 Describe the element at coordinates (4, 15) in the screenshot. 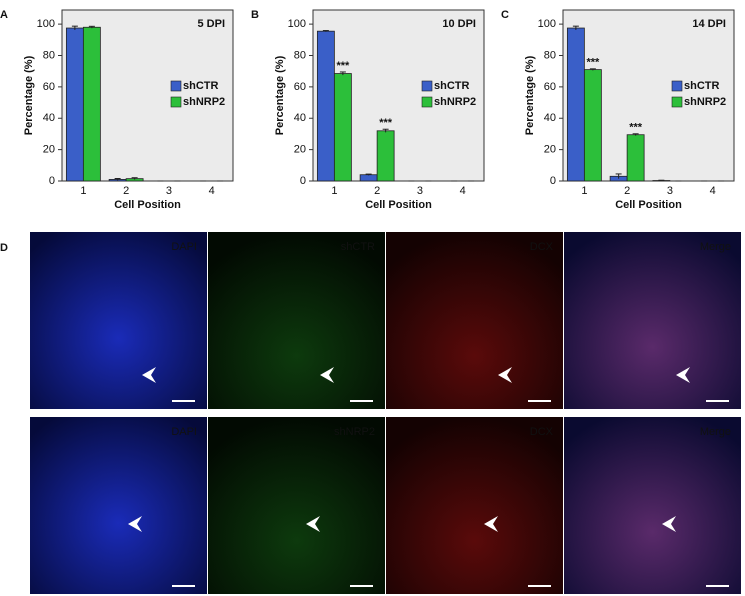

I see `panel-label: A` at that location.